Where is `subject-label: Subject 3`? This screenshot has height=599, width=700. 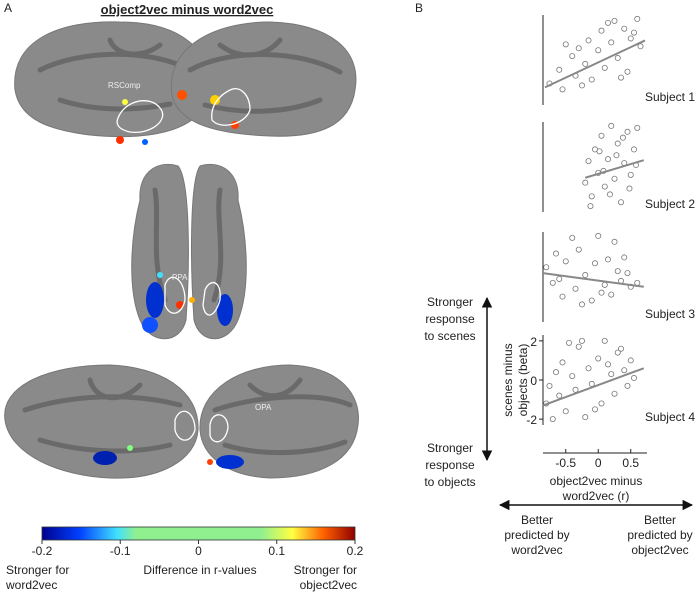 subject-label: Subject 3 is located at coordinates (670, 314).